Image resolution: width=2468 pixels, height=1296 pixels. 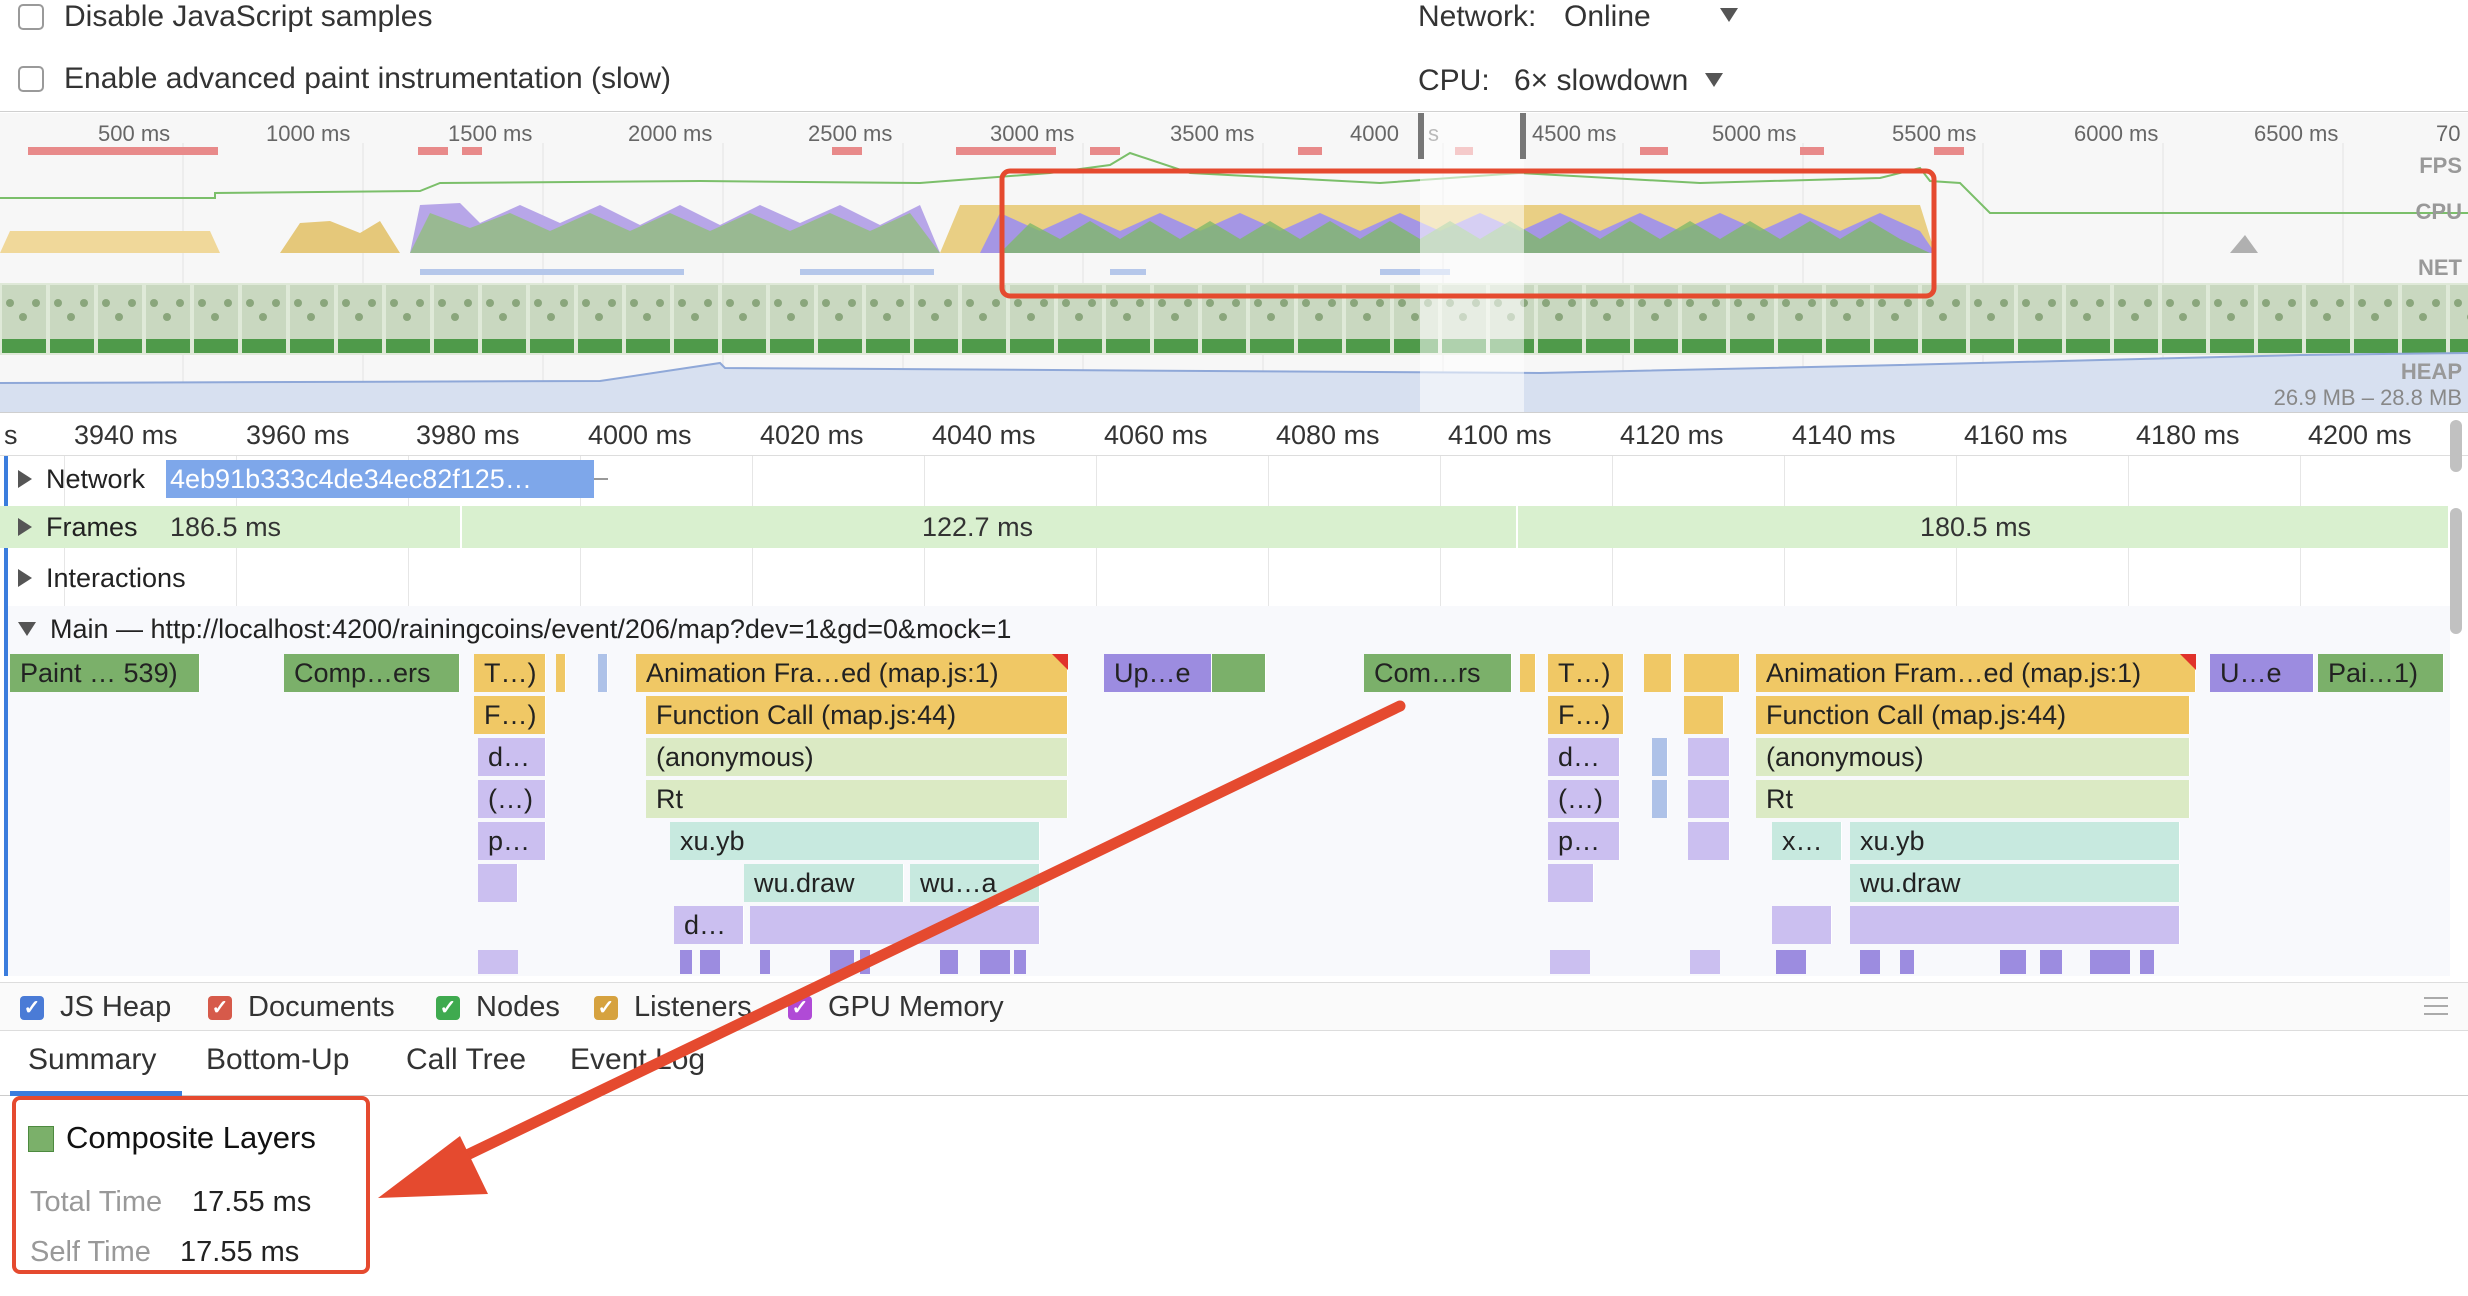 I want to click on memory-label: Nodes, so click(x=518, y=1007).